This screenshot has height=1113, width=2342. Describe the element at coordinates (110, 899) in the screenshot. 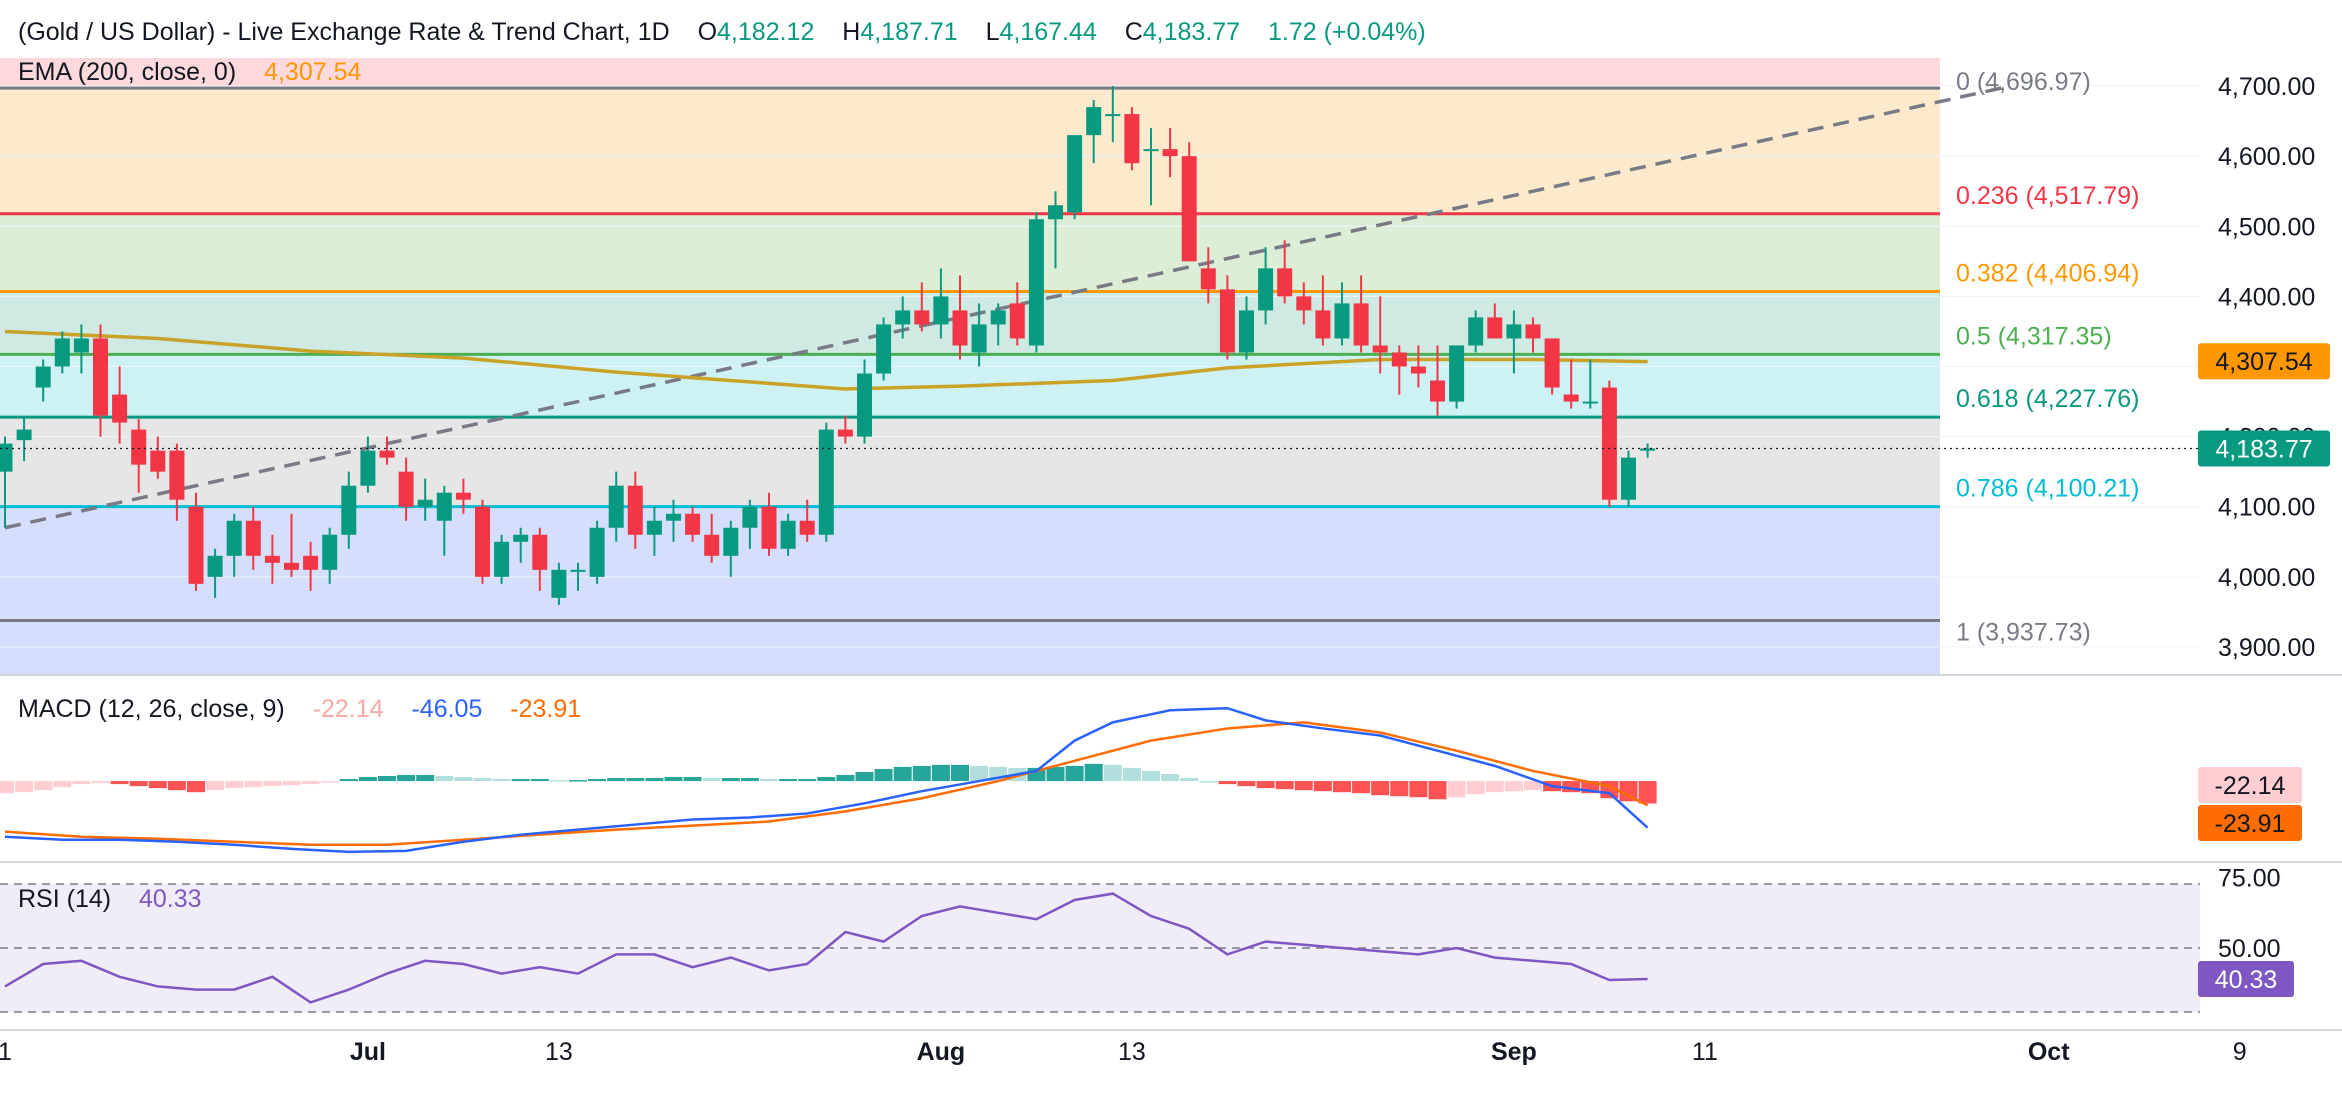

I see `rsi-legend: RSI (14) 40.33` at that location.